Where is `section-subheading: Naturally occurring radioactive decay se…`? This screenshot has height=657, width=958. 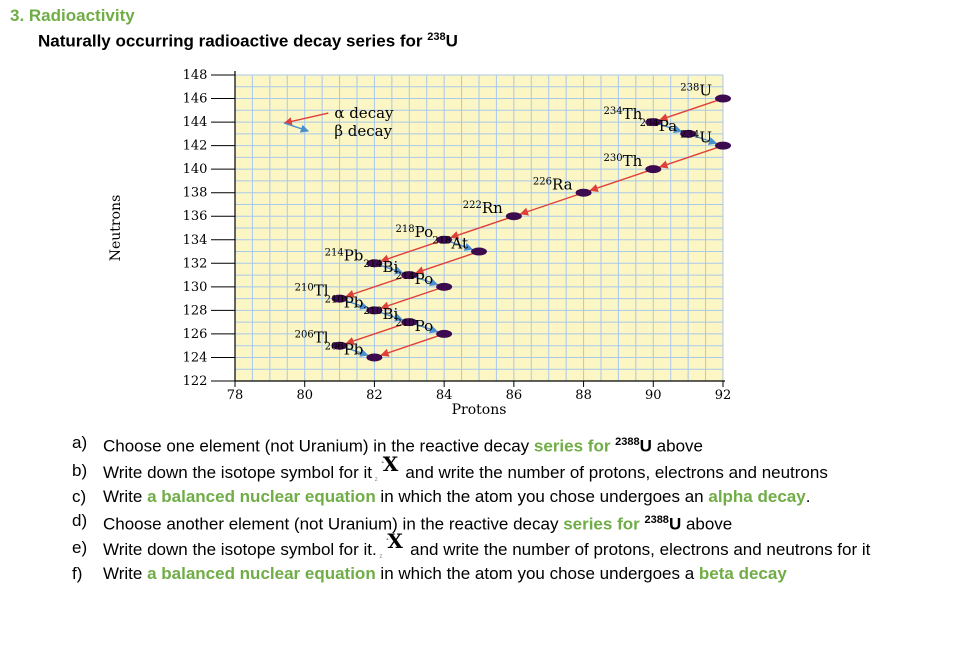
section-subheading: Naturally occurring radioactive decay se… is located at coordinates (248, 41).